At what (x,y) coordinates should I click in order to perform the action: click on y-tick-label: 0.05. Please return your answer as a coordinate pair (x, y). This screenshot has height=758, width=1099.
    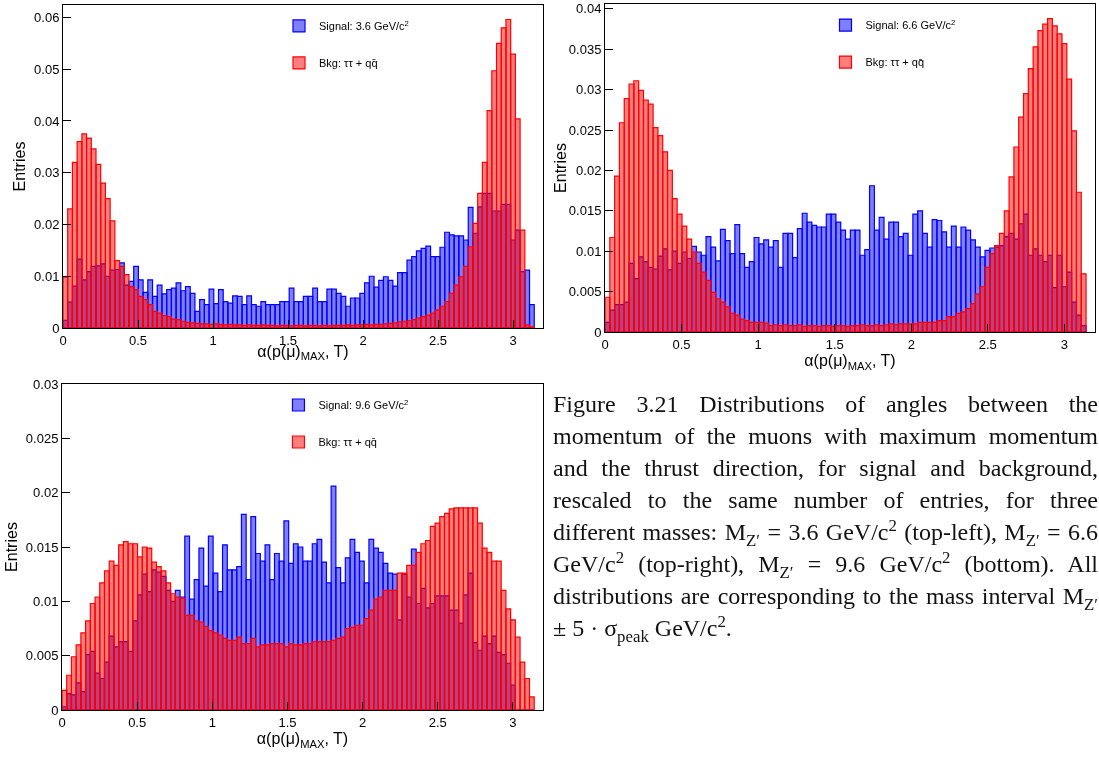
    Looking at the image, I should click on (47, 69).